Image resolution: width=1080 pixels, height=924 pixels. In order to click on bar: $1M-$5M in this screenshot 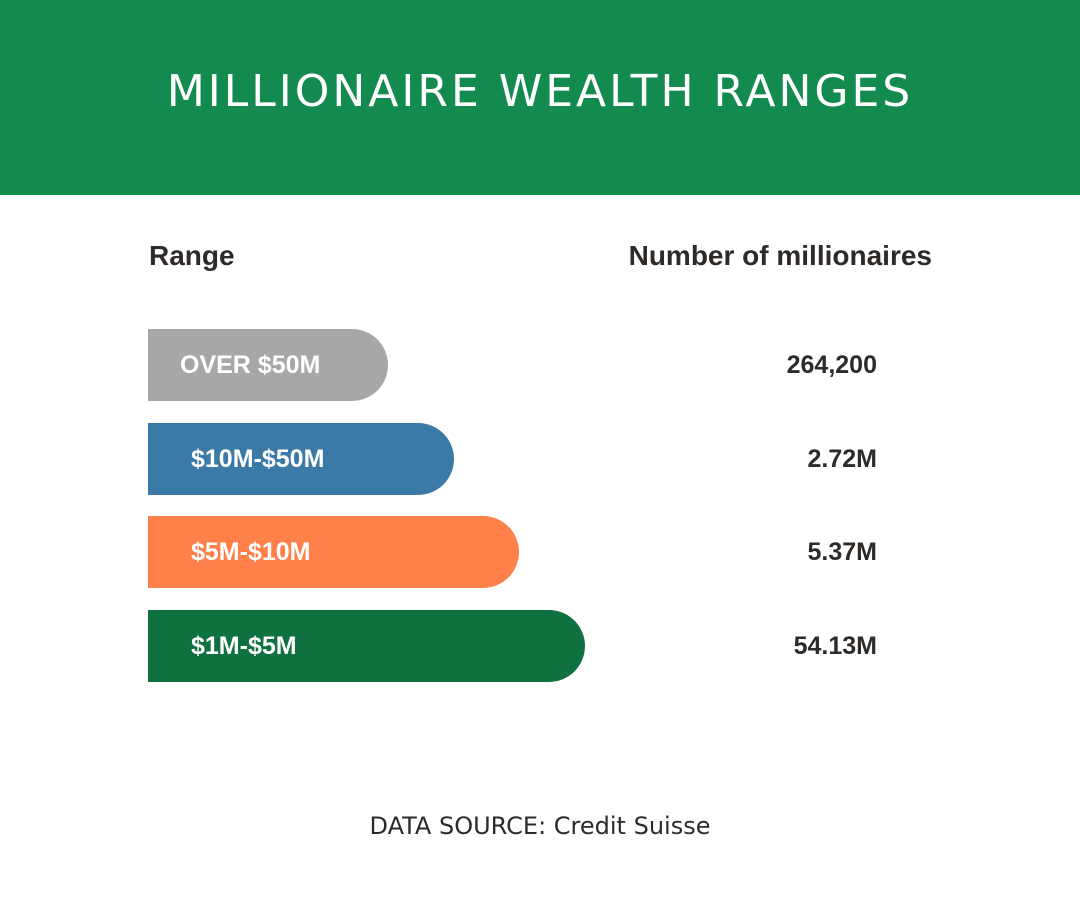, I will do `click(366, 646)`.